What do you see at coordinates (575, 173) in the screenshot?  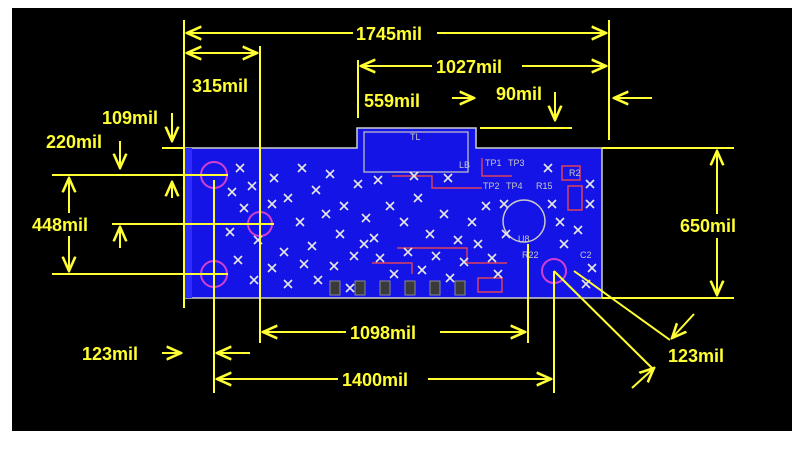 I see `label-r2: R2` at bounding box center [575, 173].